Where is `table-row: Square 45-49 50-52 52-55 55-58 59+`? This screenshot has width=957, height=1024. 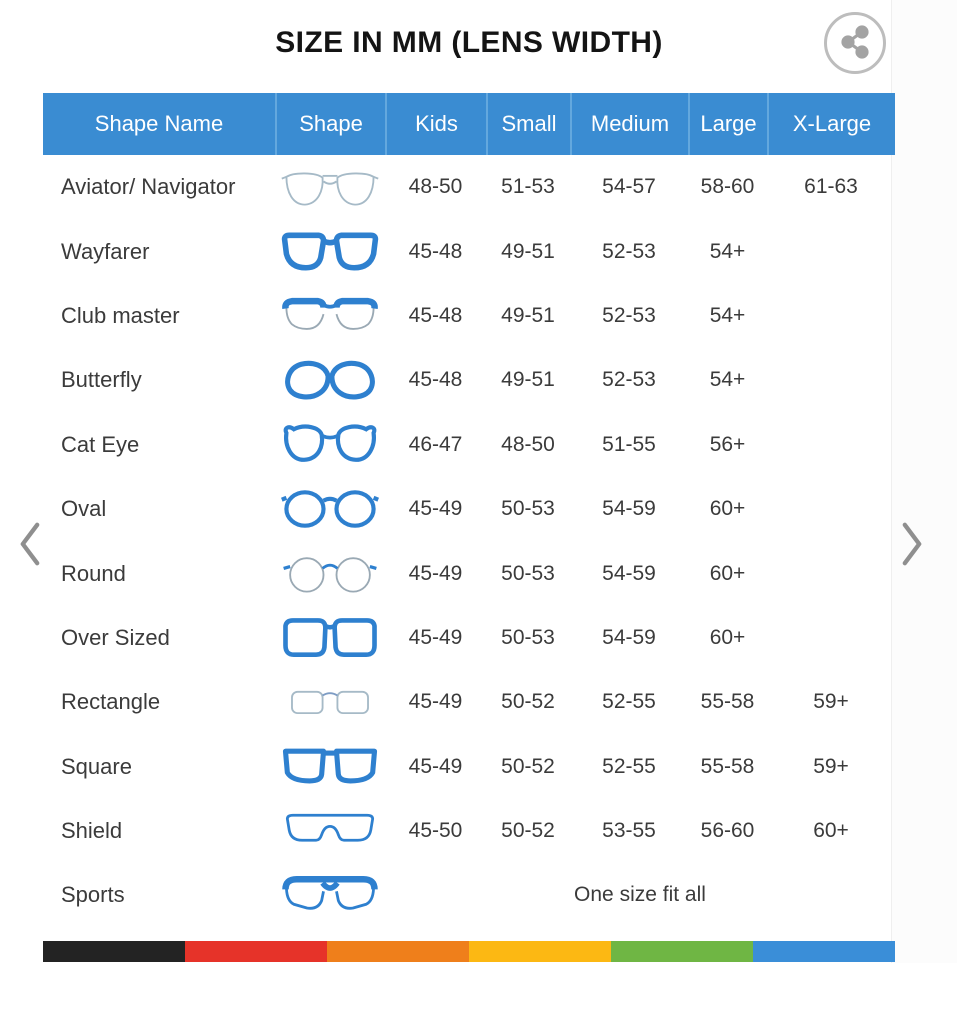
table-row: Square 45-49 50-52 52-55 55-58 59+ is located at coordinates (469, 767).